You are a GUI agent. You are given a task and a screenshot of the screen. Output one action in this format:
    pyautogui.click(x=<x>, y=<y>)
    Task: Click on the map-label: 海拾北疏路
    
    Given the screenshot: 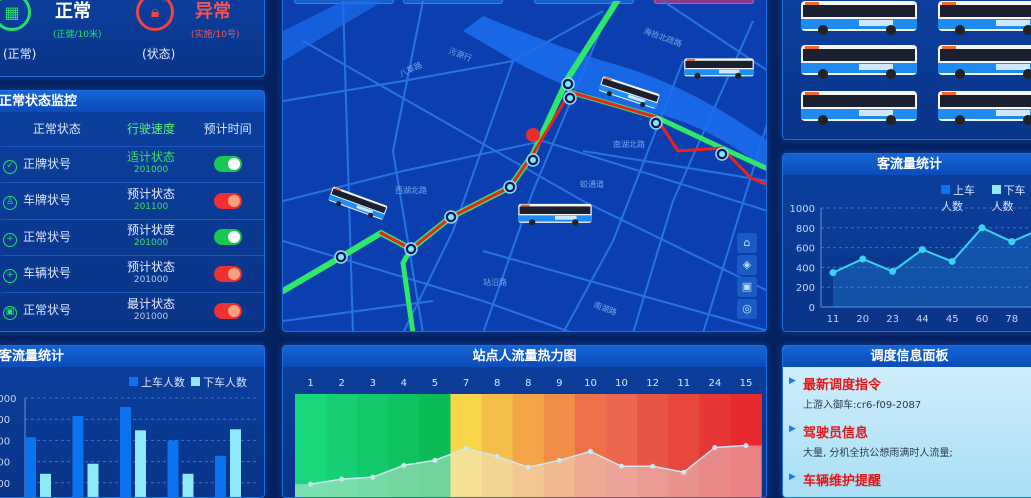 What is the action you would take?
    pyautogui.click(x=662, y=36)
    